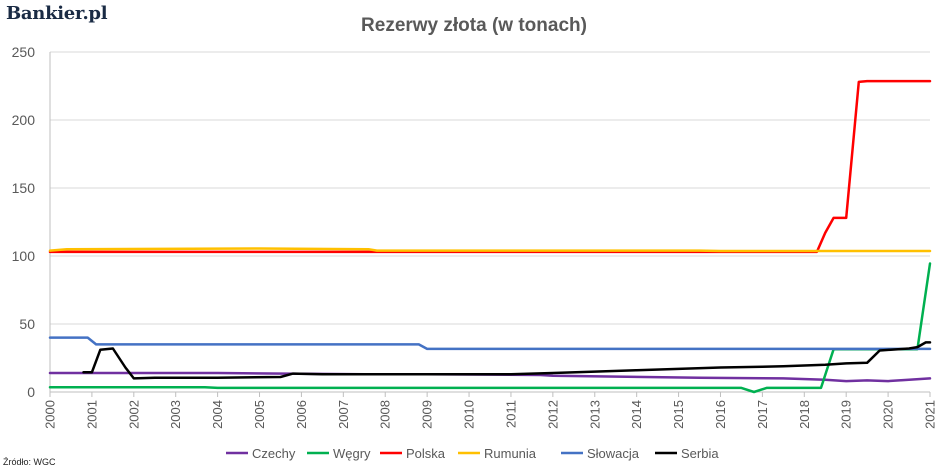 This screenshot has height=474, width=948. What do you see at coordinates (31, 392) in the screenshot?
I see `y-tick-label: 0` at bounding box center [31, 392].